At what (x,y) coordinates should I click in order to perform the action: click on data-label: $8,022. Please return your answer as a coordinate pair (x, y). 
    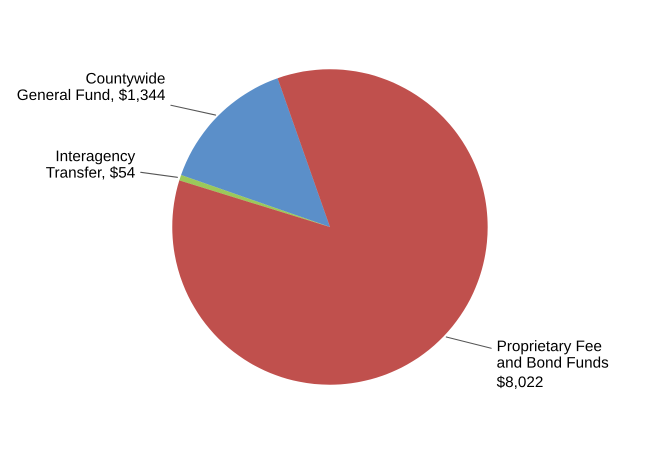
    Looking at the image, I should click on (519, 383).